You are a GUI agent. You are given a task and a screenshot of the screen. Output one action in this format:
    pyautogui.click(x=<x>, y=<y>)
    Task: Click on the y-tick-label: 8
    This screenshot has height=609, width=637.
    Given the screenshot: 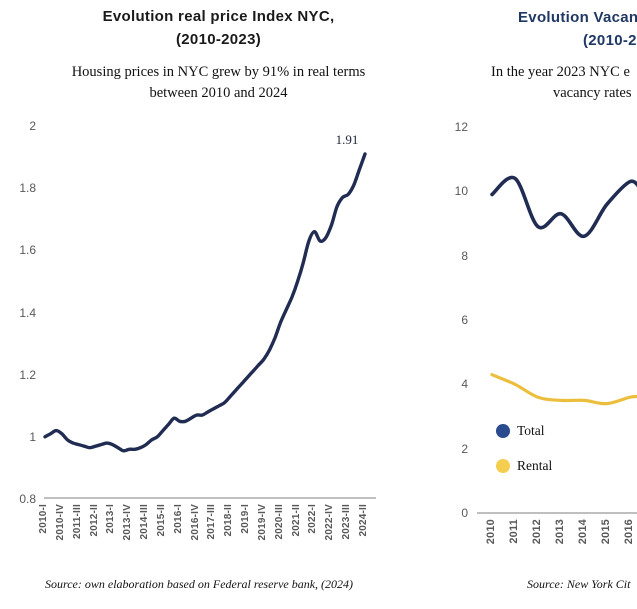 What is the action you would take?
    pyautogui.click(x=464, y=255)
    